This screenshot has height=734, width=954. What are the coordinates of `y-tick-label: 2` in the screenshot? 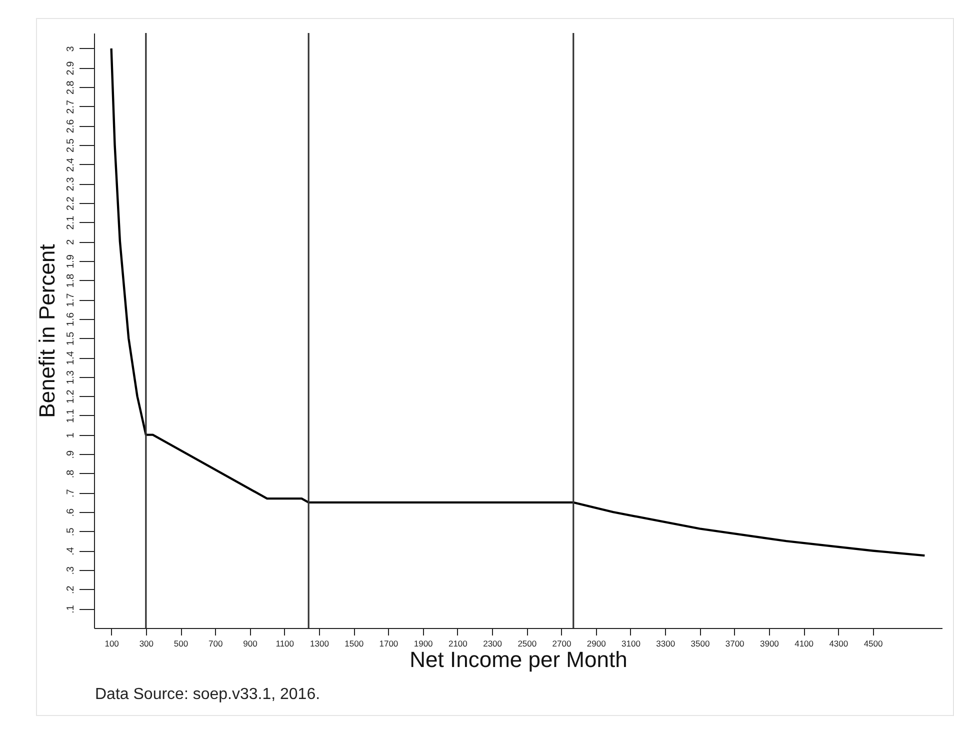 It's located at (71, 241).